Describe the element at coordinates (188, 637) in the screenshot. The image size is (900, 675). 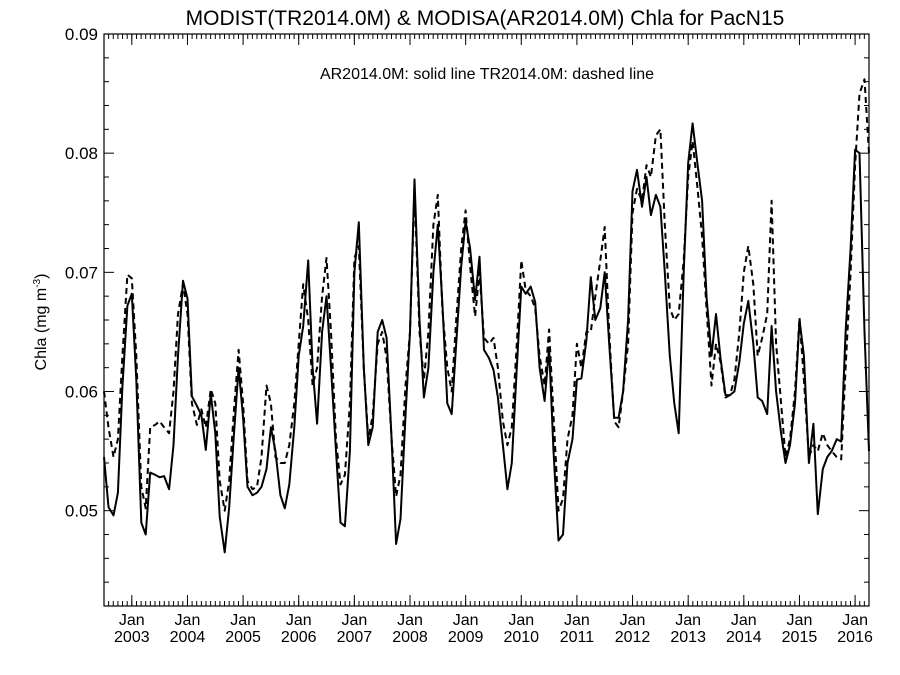
I see `x-tick-year-label: 2004` at that location.